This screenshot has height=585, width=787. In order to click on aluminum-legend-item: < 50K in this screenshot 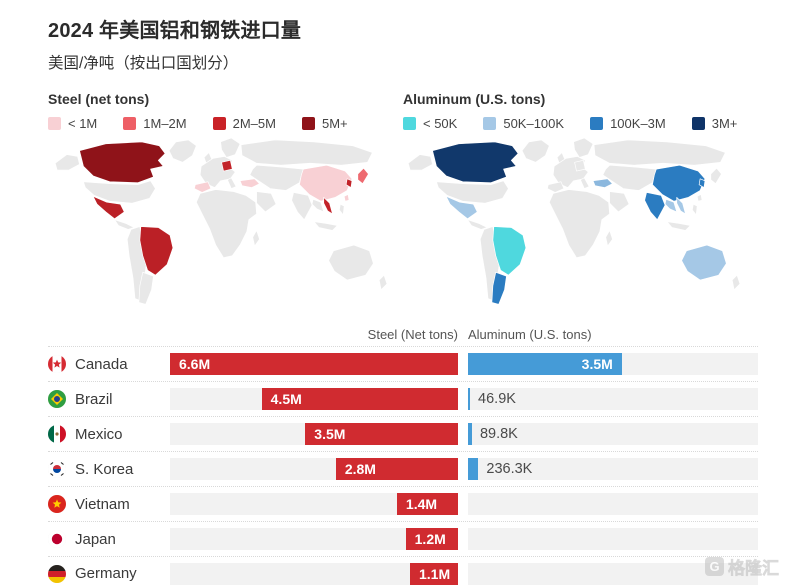, I will do `click(430, 123)`.